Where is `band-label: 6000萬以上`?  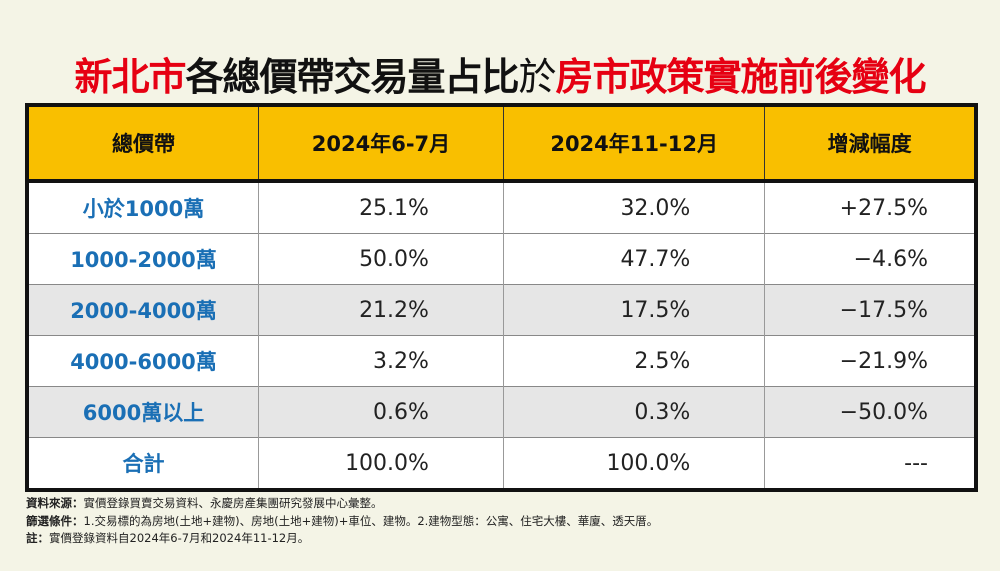
band-label: 6000萬以上 is located at coordinates (143, 412).